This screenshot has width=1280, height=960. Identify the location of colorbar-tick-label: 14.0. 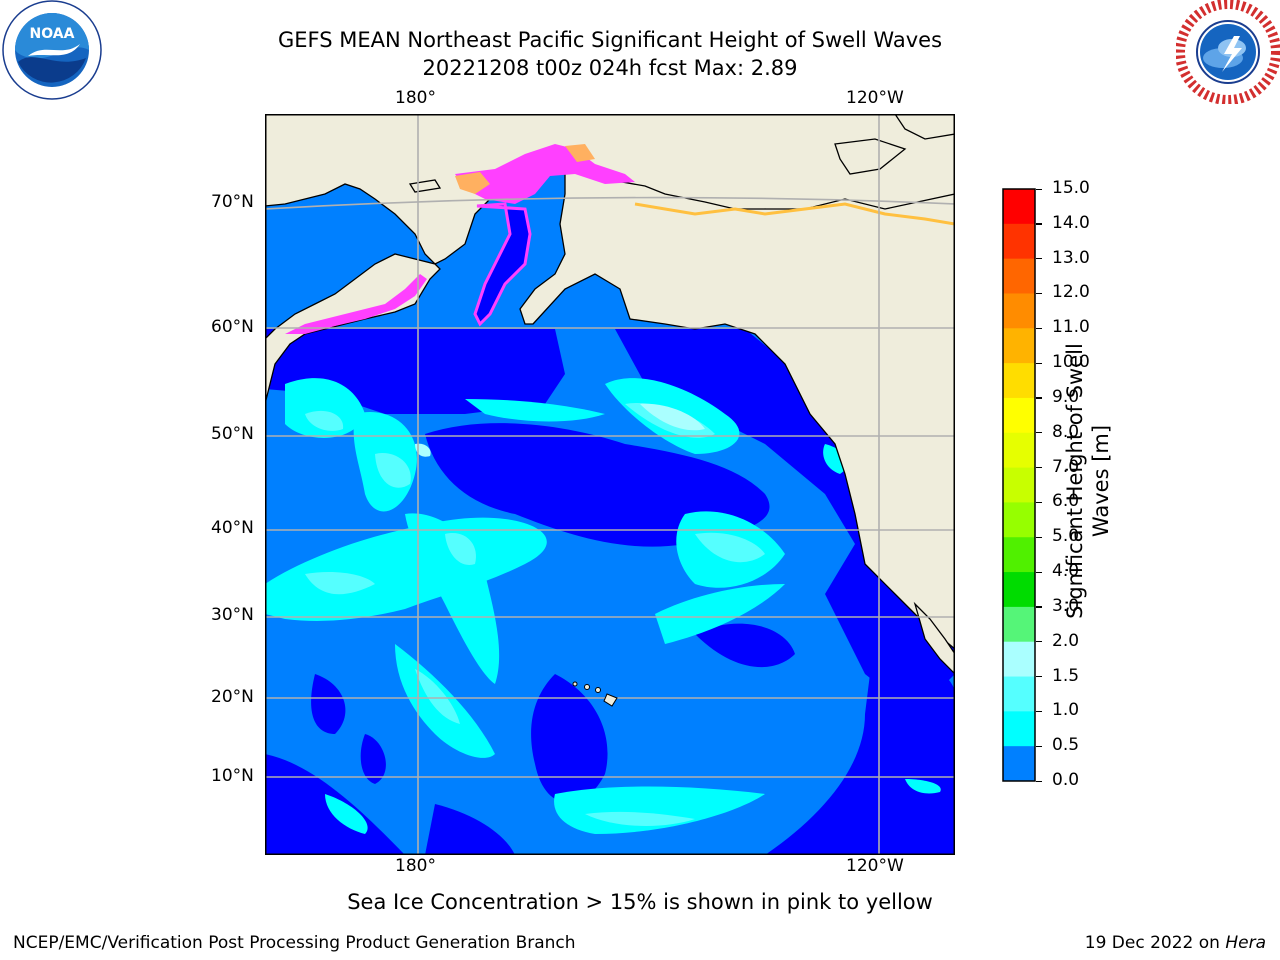
(1071, 222).